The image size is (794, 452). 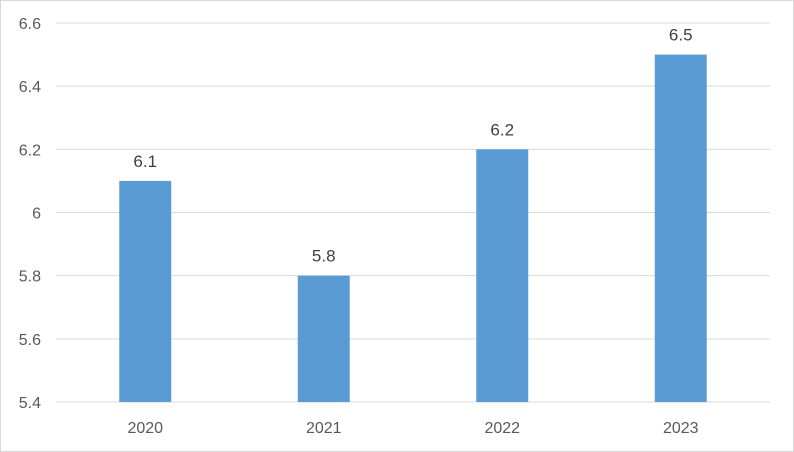 I want to click on x-axis-tick-labels: 2020 2021 2022 2023, so click(x=412, y=428).